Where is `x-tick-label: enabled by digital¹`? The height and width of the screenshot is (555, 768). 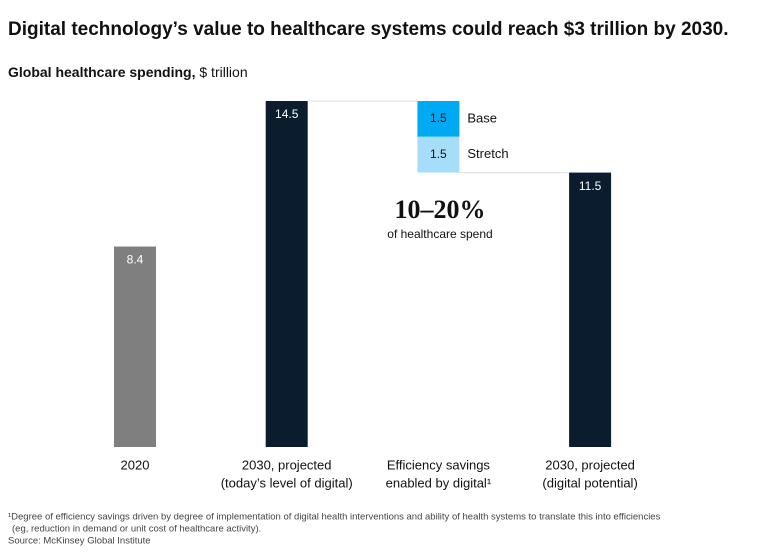 x-tick-label: enabled by digital¹ is located at coordinates (439, 482).